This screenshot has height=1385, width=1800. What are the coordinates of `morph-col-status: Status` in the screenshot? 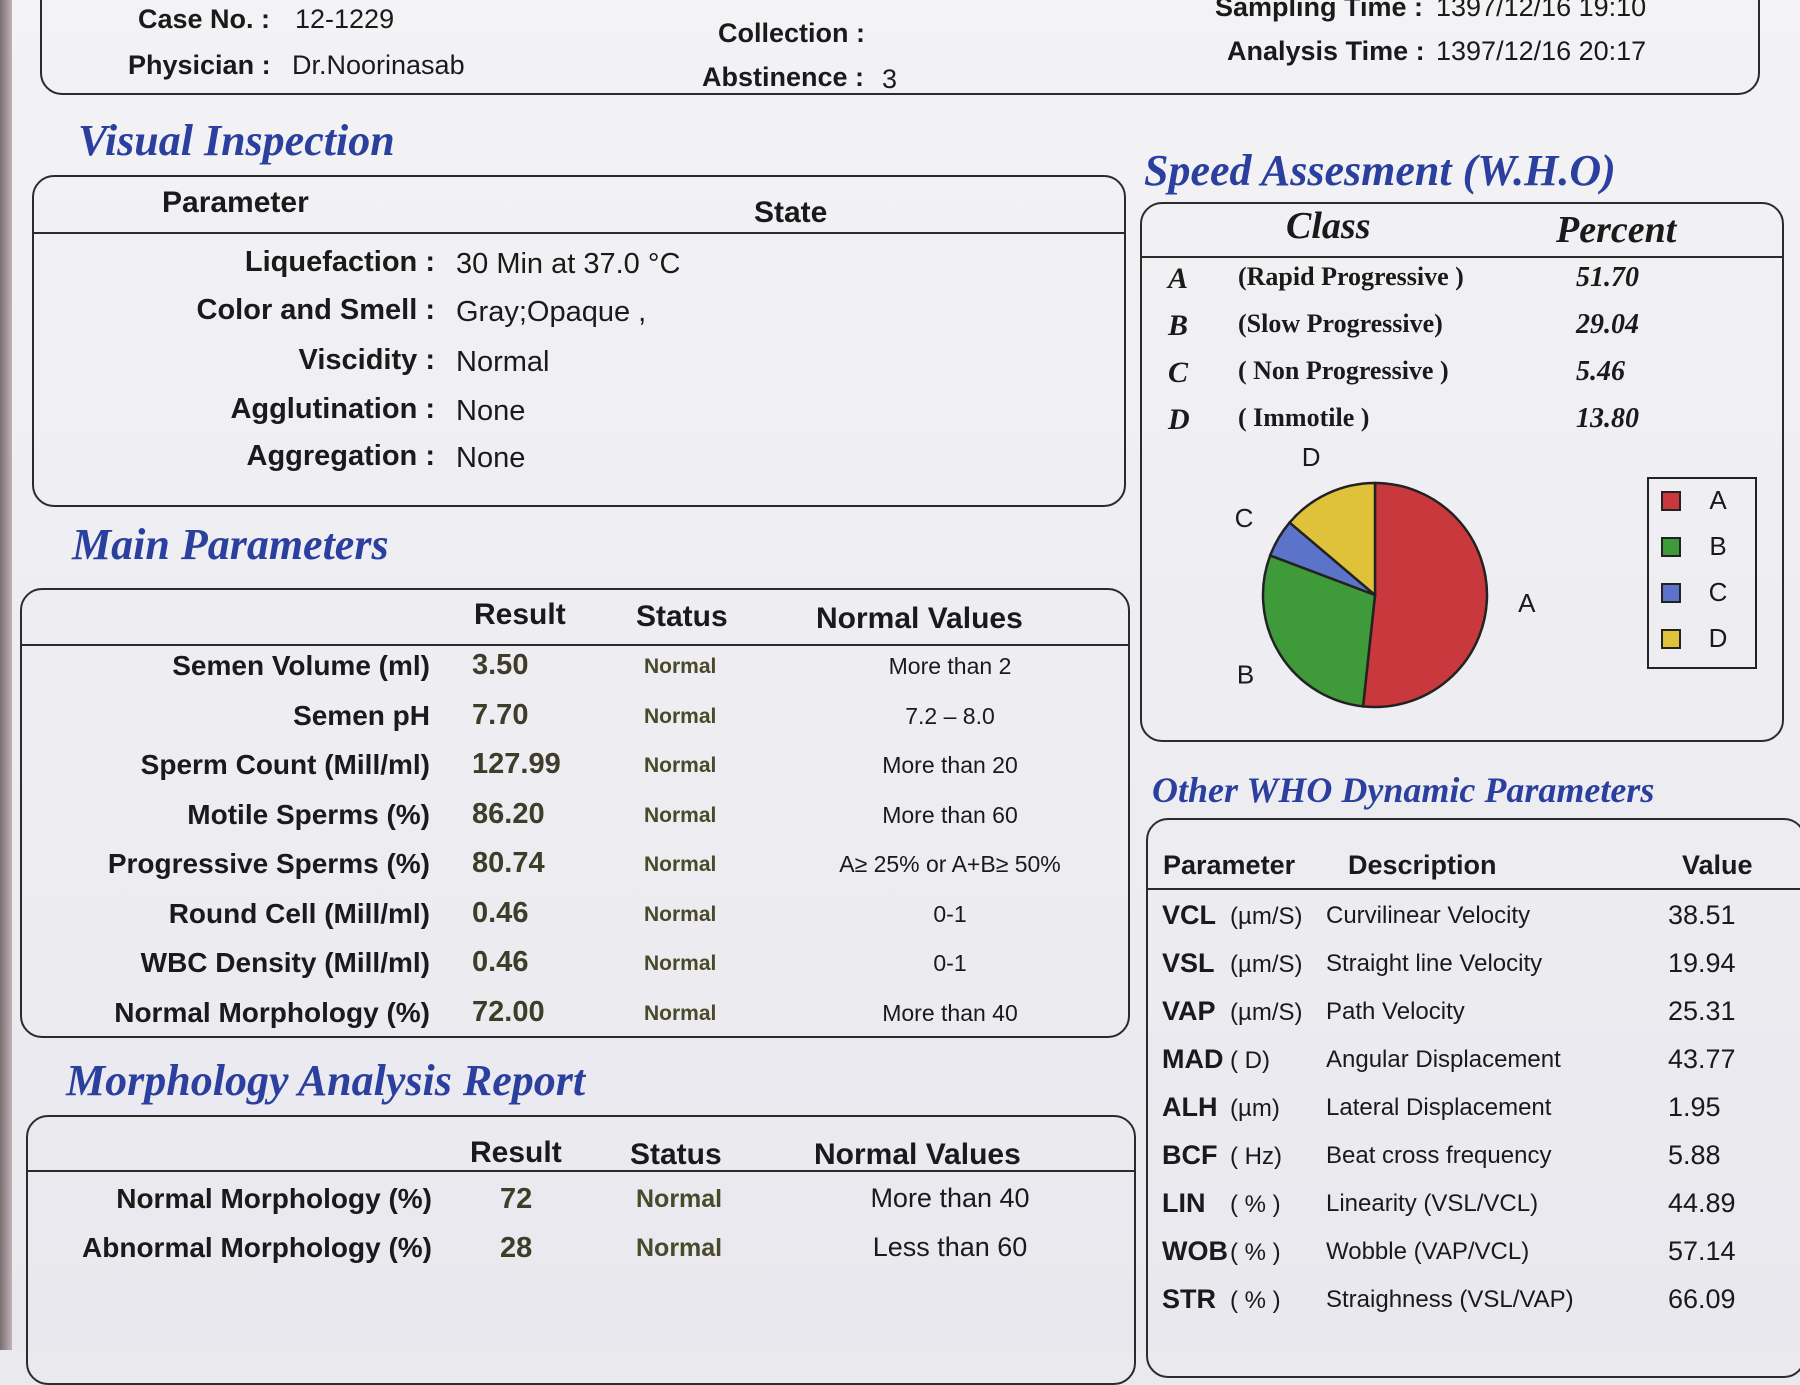 It's located at (676, 1154).